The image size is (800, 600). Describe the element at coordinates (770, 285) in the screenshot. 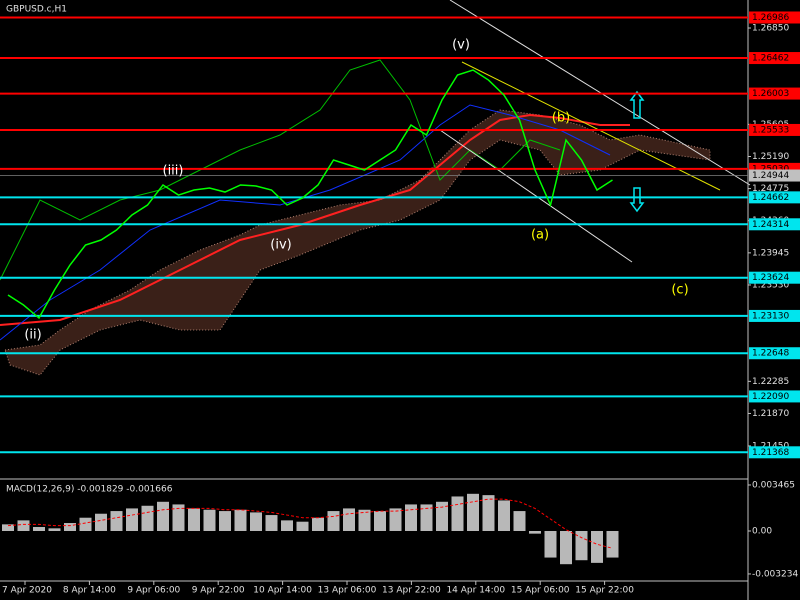

I see `y-tick-label: 1.23530` at that location.